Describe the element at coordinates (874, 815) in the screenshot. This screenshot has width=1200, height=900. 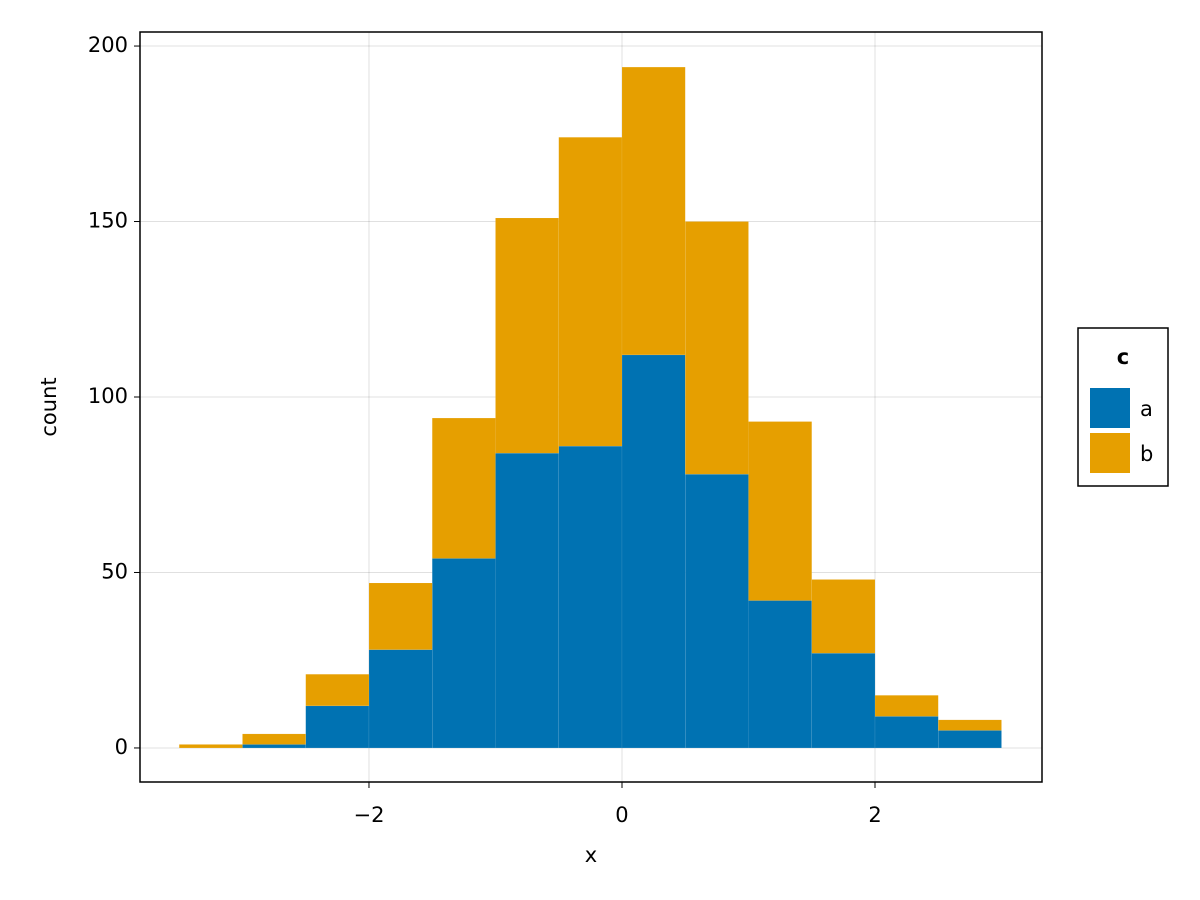
I see `x-tick-label: 2` at that location.